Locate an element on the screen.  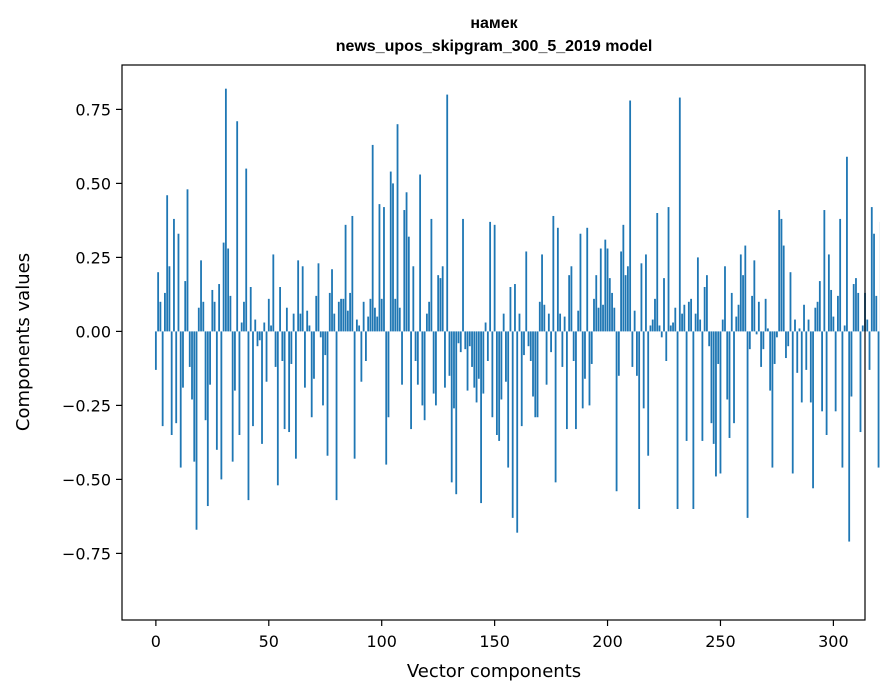
x-tick-label: 0 is located at coordinates (156, 641).